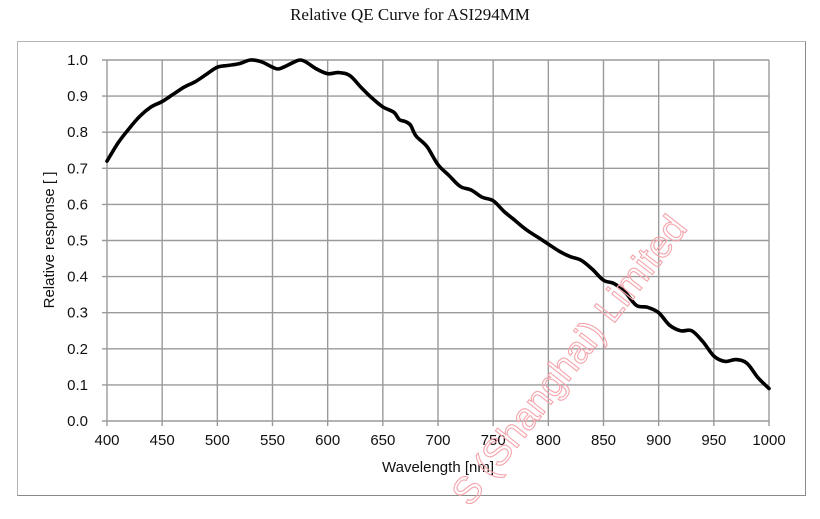 Image resolution: width=820 pixels, height=519 pixels. What do you see at coordinates (77, 313) in the screenshot?
I see `y-tick-label: 0.3` at bounding box center [77, 313].